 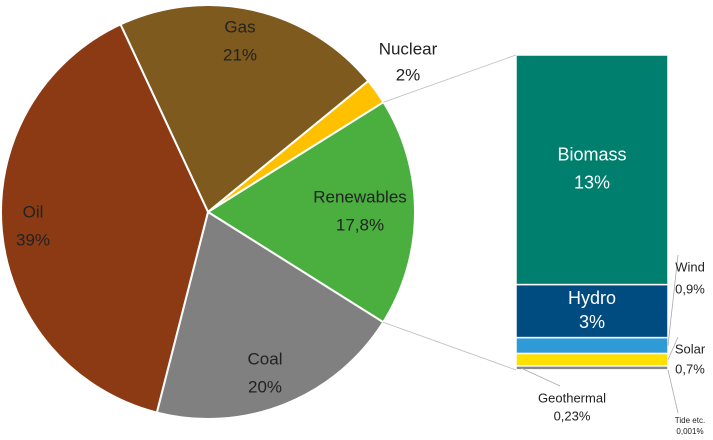 I want to click on segment-label: Wind, so click(x=690, y=266).